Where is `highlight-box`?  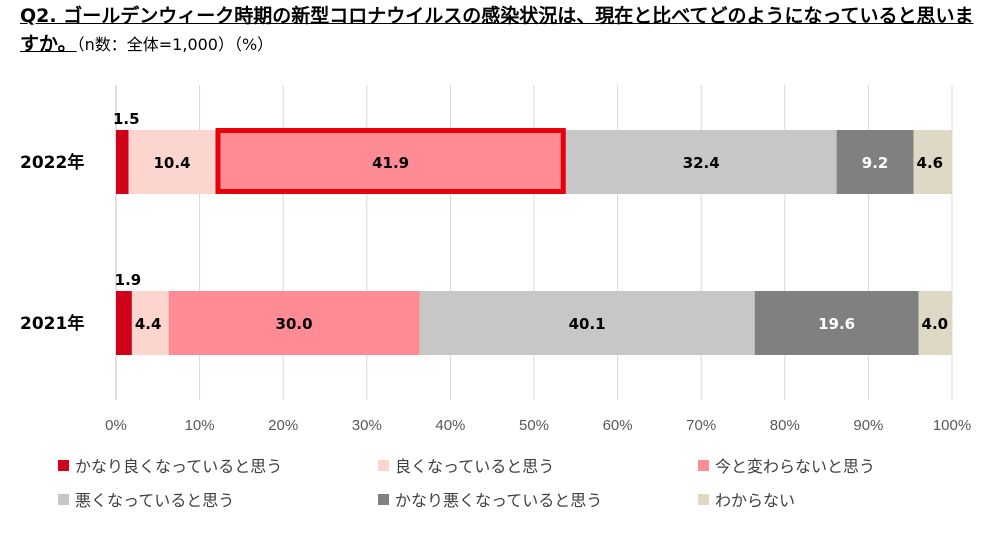
highlight-box is located at coordinates (390, 161).